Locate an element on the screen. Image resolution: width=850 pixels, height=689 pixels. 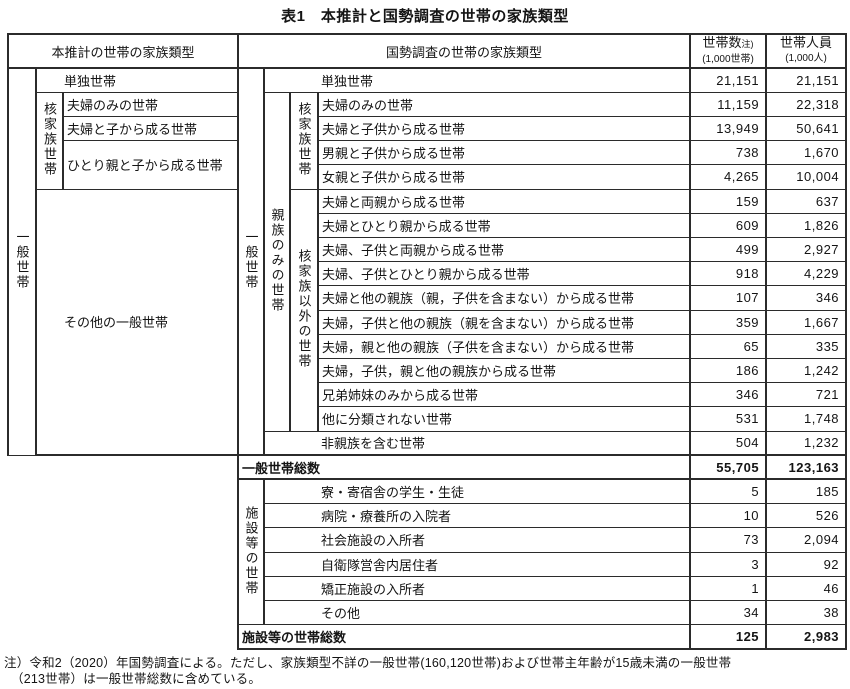
census-non-relative-label: 非親族を含む世帯 is located at coordinates (477, 443).